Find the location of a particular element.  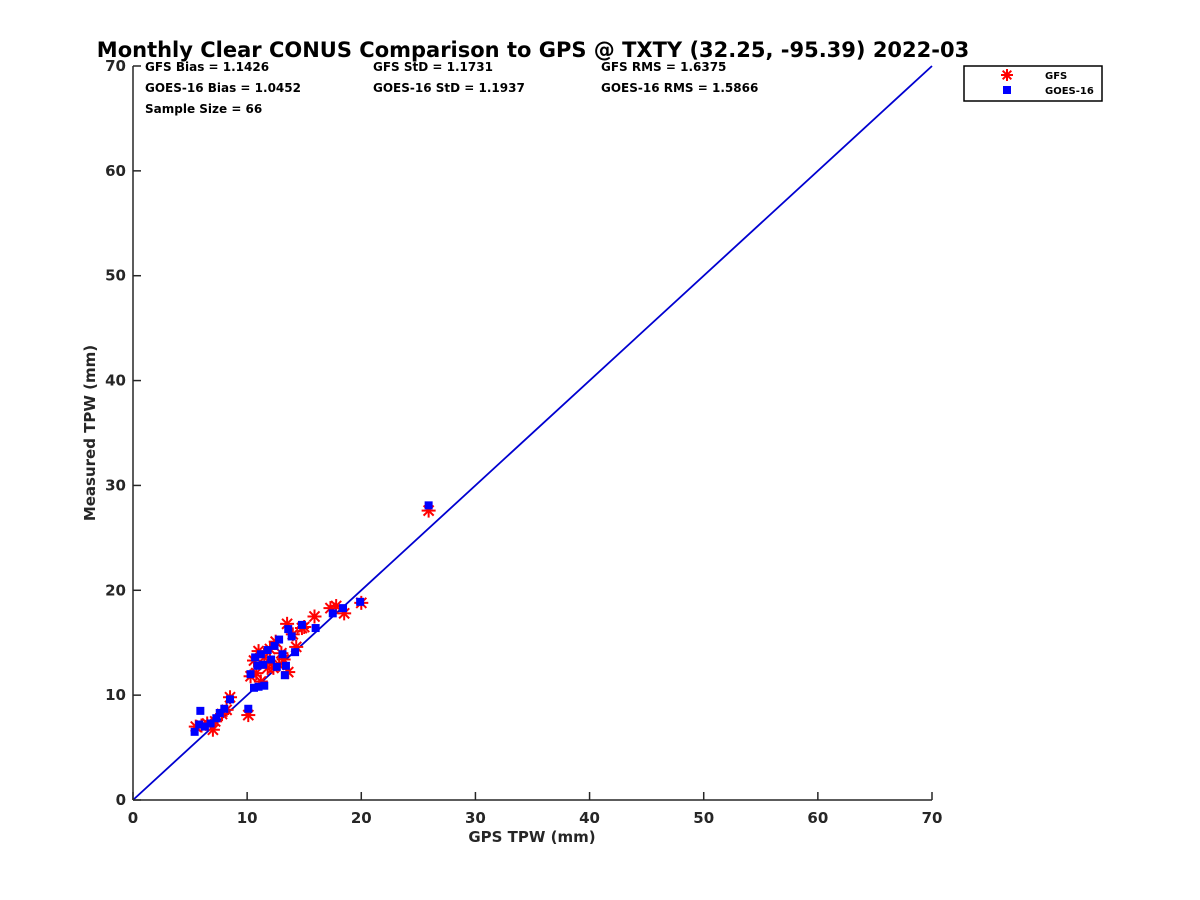

y-tick-label: 60 is located at coordinates (115, 171).